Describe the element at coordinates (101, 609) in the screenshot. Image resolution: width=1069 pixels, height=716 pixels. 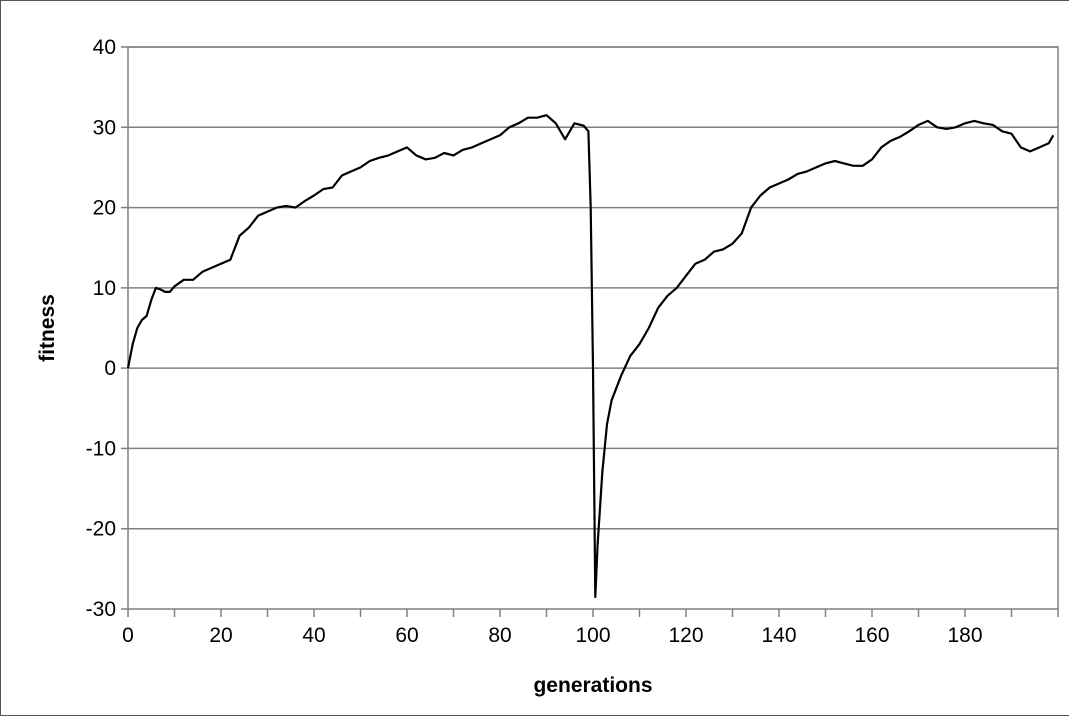
I see `y-tick-label: -30` at that location.